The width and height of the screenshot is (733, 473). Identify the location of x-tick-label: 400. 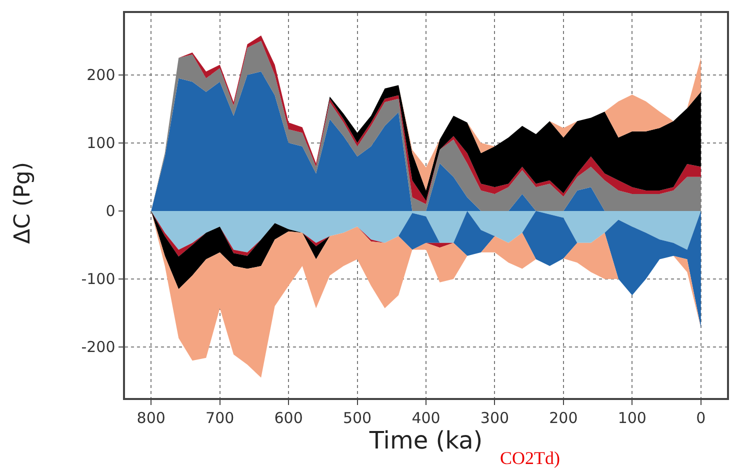
(426, 417).